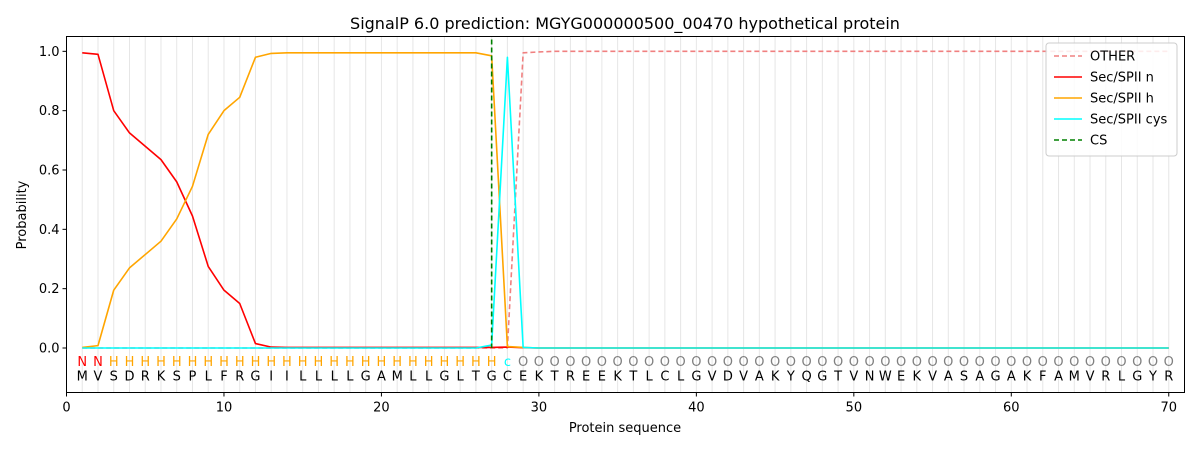  I want to click on residue-letter: Q, so click(806, 377).